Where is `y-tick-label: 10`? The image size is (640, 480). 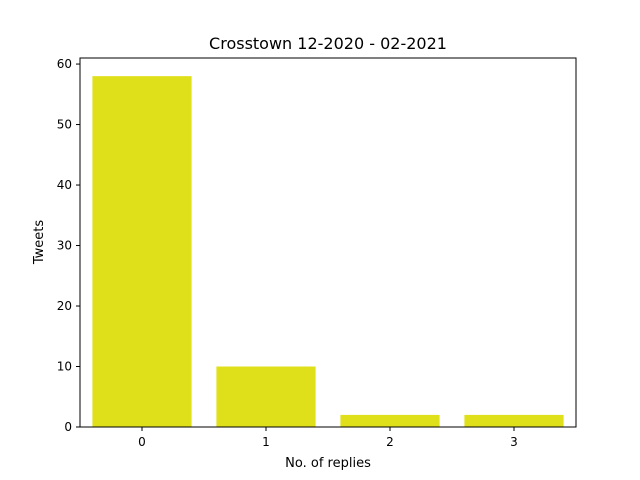
y-tick-label: 10 is located at coordinates (64, 367).